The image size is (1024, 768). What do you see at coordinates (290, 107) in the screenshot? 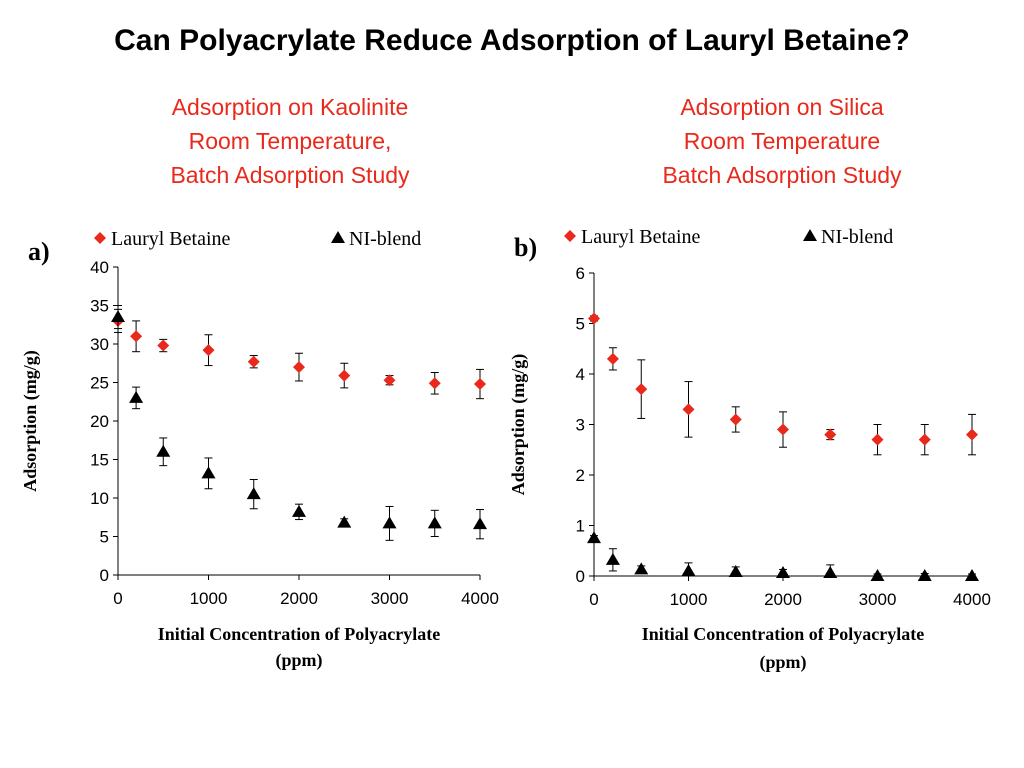
I see `kaolinite-caption-line: Adsorption on Kaolinite` at bounding box center [290, 107].